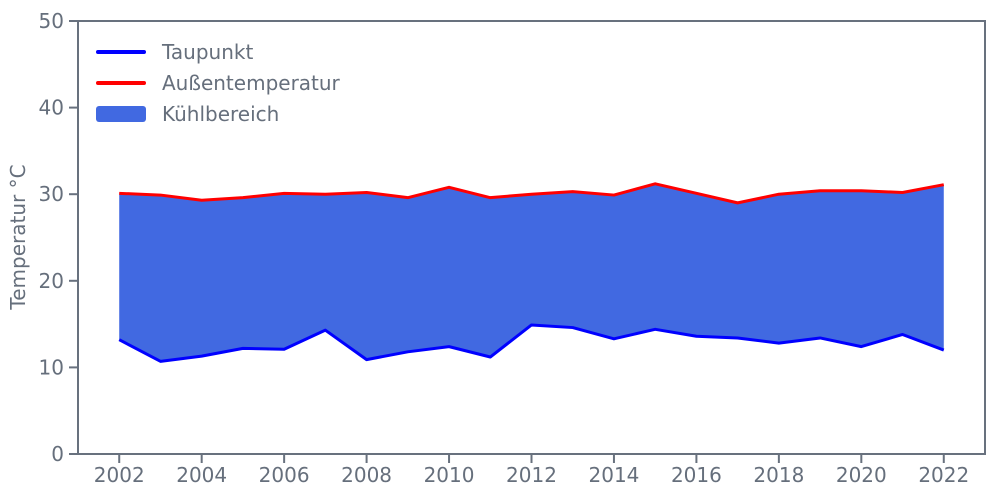  What do you see at coordinates (51, 281) in the screenshot?
I see `y-tick-label: 20` at bounding box center [51, 281].